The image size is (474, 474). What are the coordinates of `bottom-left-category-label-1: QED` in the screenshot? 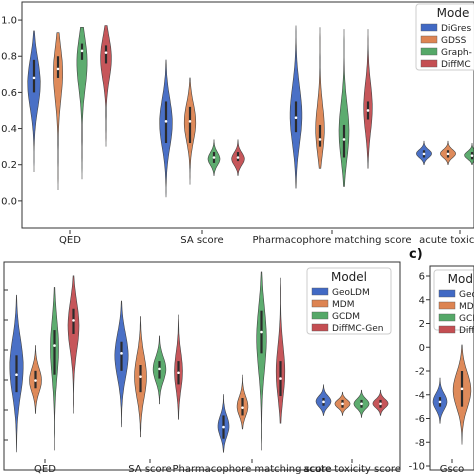 It's located at (45, 469).